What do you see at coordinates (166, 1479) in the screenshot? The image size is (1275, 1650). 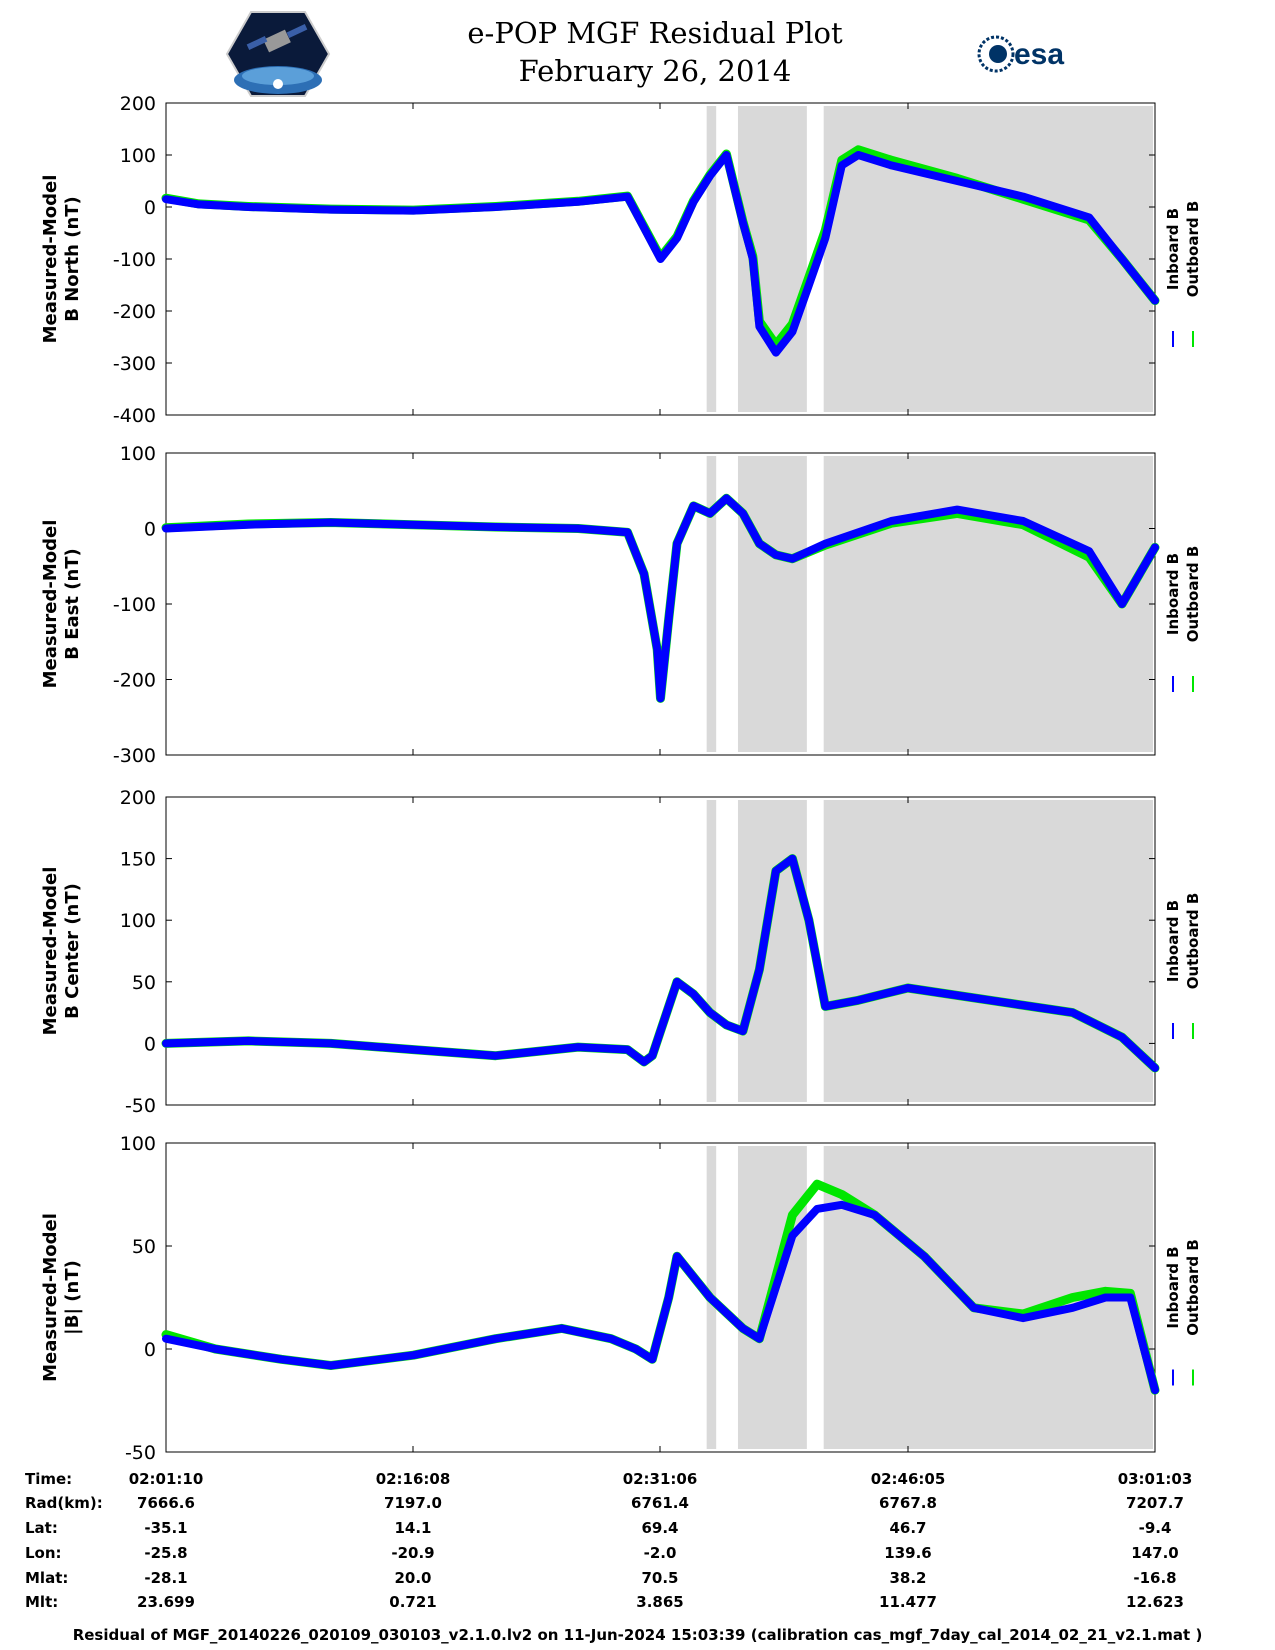 I see `table-cell: 02:01:10` at bounding box center [166, 1479].